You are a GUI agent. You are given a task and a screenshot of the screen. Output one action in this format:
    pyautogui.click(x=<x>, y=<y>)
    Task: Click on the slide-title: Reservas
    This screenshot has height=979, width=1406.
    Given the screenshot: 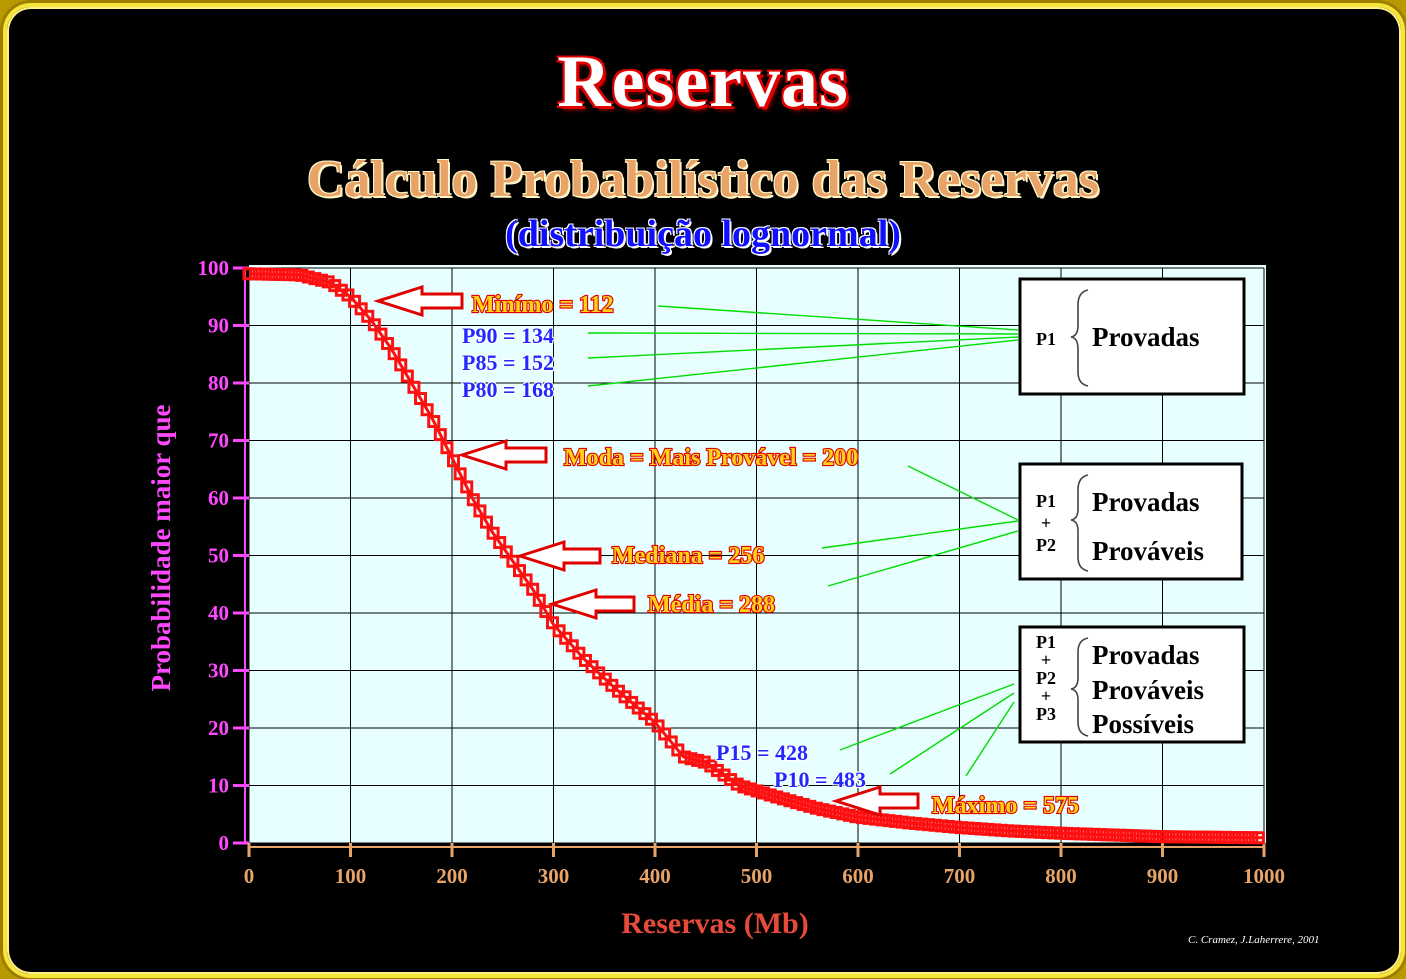 What is the action you would take?
    pyautogui.click(x=703, y=82)
    